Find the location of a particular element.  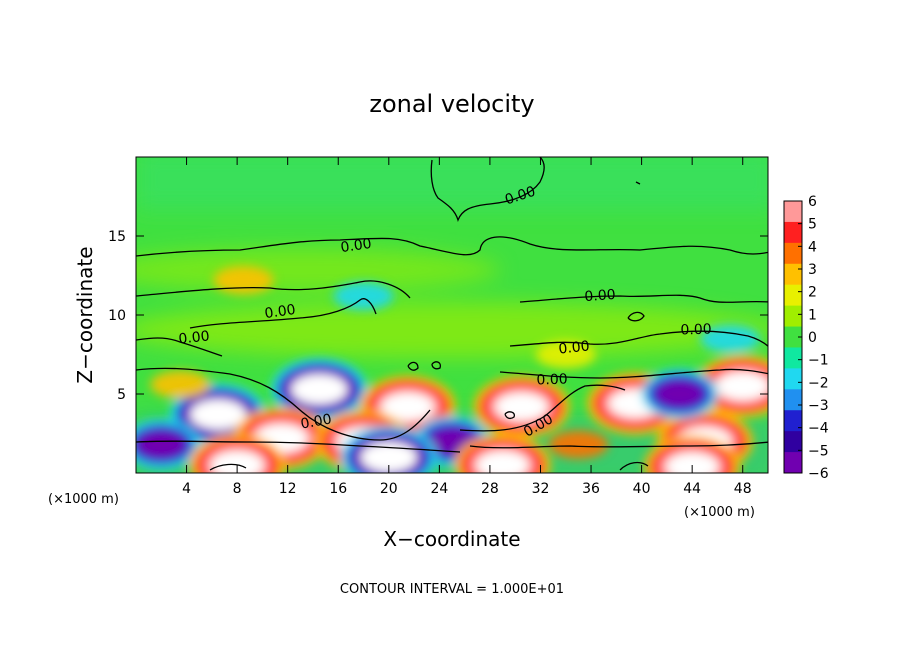

x-scale-note-right: (×1000 m) is located at coordinates (719, 512).